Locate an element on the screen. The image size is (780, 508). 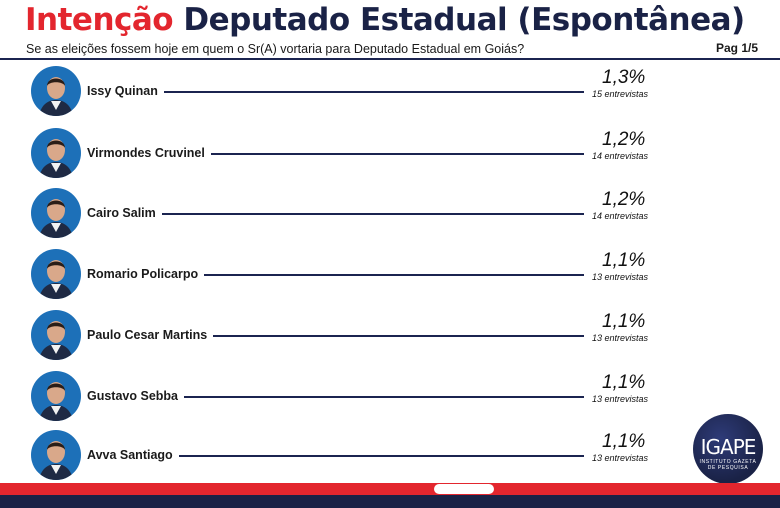
candidate-name: Romario Policarpo is located at coordinates (143, 274).